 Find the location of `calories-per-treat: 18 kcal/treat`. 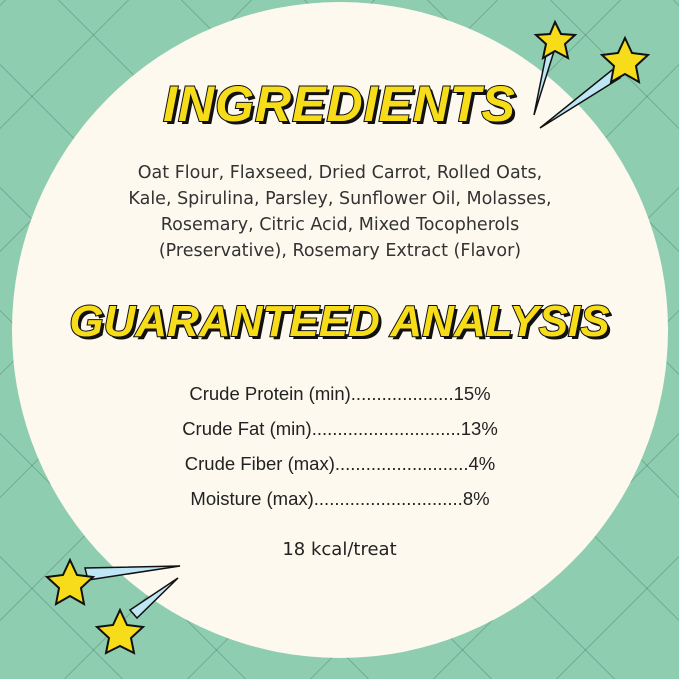

calories-per-treat: 18 kcal/treat is located at coordinates (339, 549).